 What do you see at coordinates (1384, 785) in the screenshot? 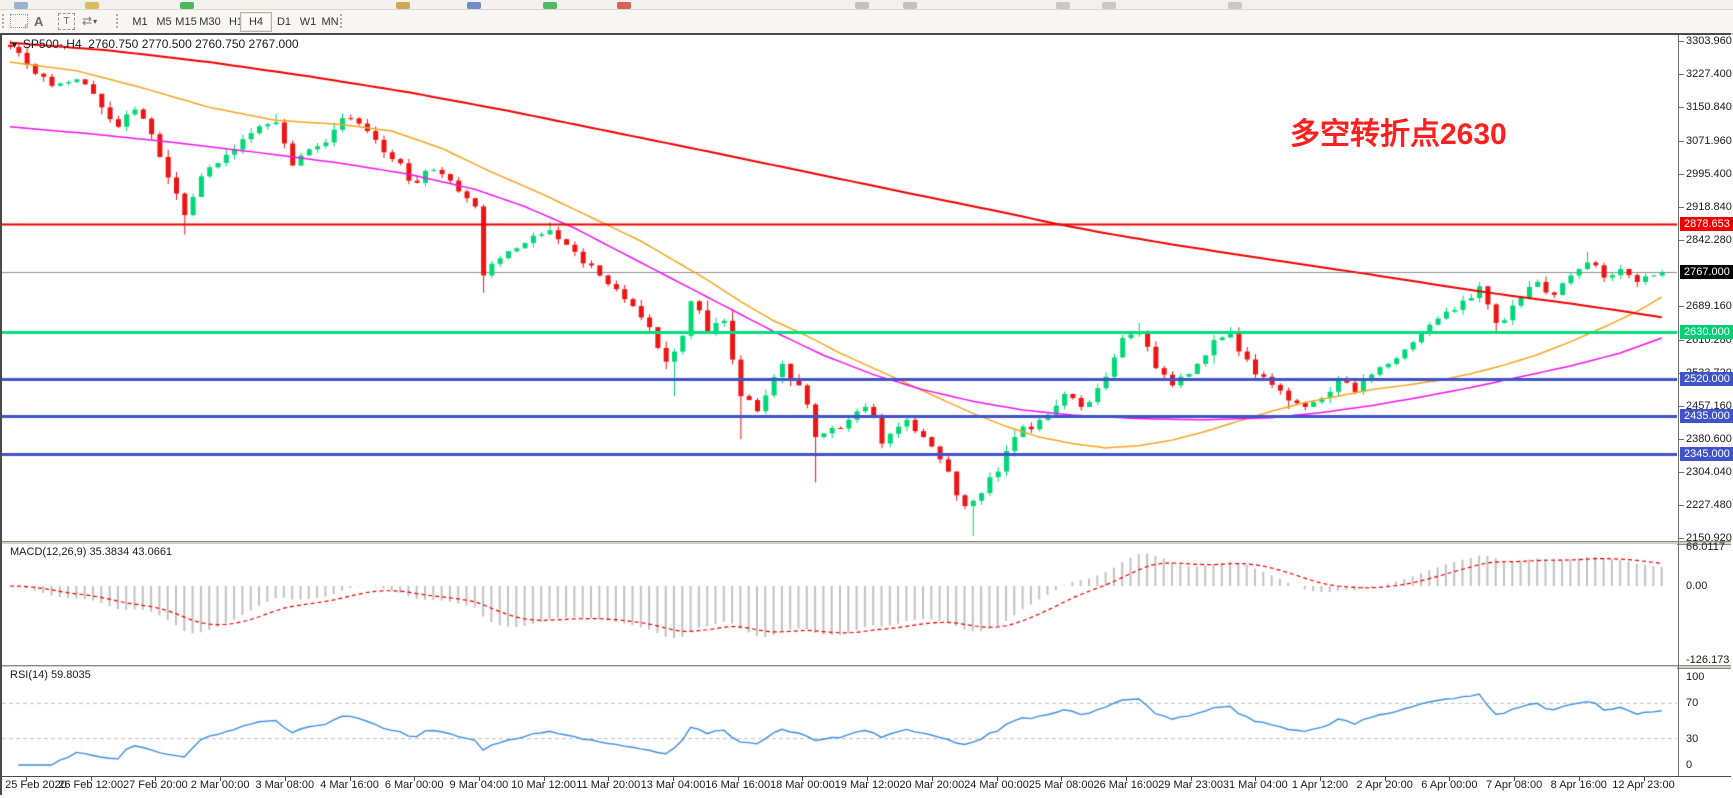
I see `date-label: 2 Apr 20:00` at bounding box center [1384, 785].